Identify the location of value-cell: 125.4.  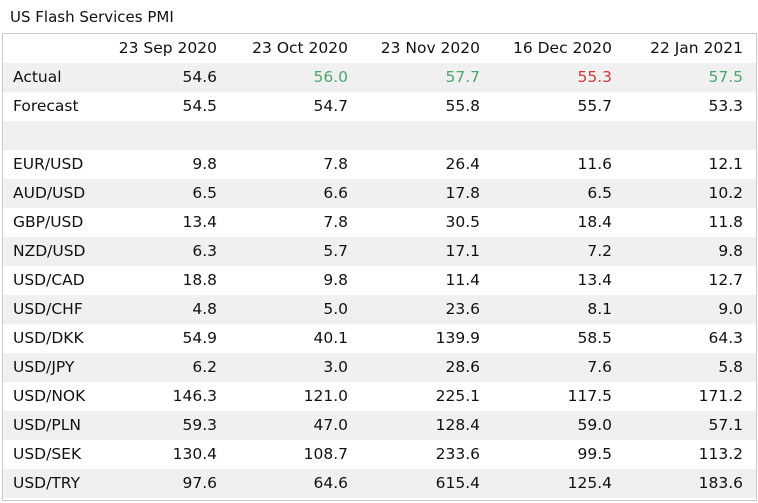
(589, 483).